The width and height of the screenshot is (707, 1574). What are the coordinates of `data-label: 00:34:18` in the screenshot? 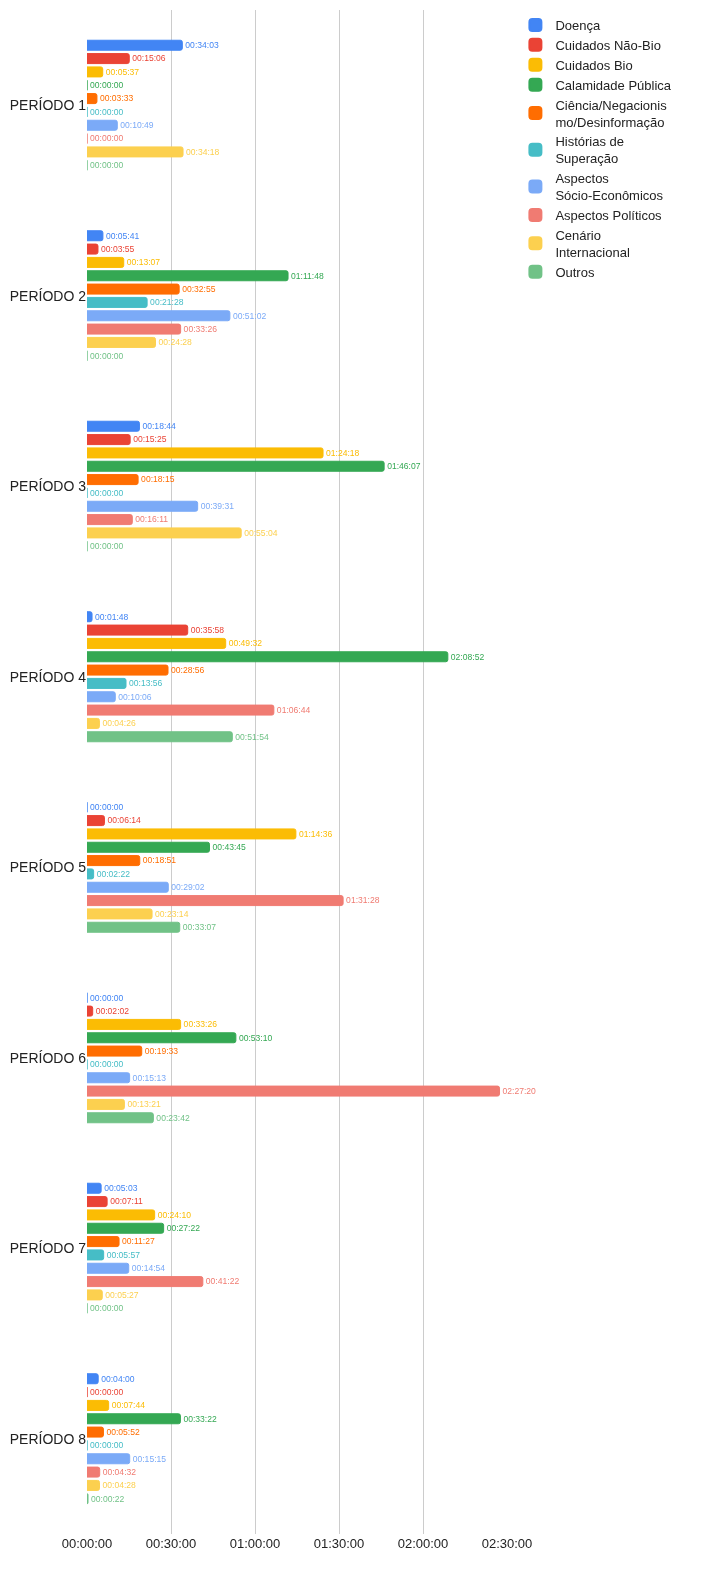 It's located at (203, 151).